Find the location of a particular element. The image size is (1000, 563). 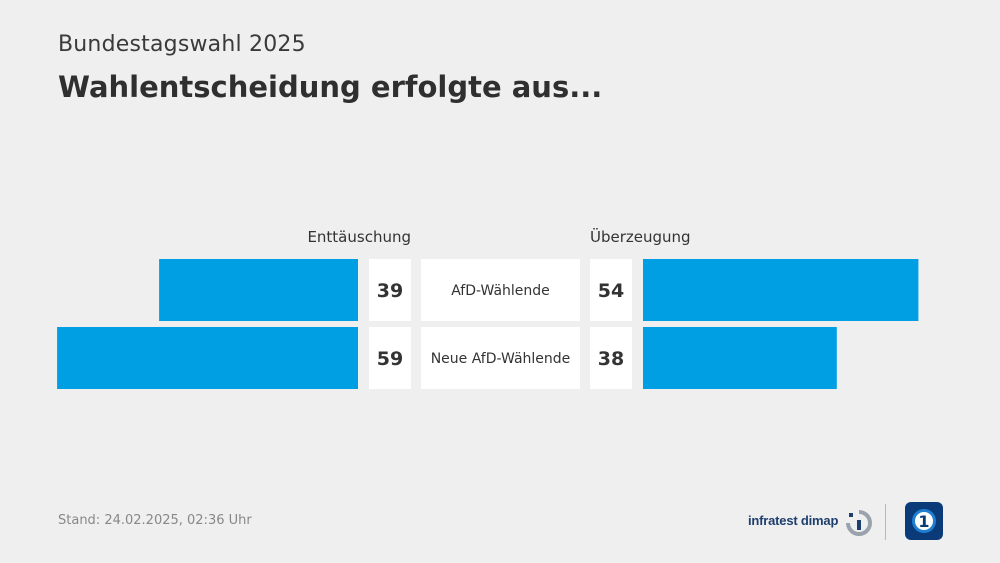

series-label-enttaeuschung: Enttäuschung is located at coordinates (359, 237).